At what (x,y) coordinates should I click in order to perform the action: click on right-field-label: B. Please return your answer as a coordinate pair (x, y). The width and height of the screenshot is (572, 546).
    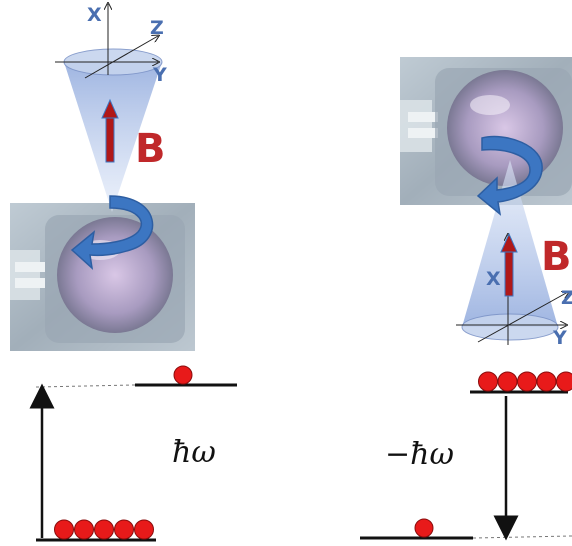
    Looking at the image, I should click on (556, 257).